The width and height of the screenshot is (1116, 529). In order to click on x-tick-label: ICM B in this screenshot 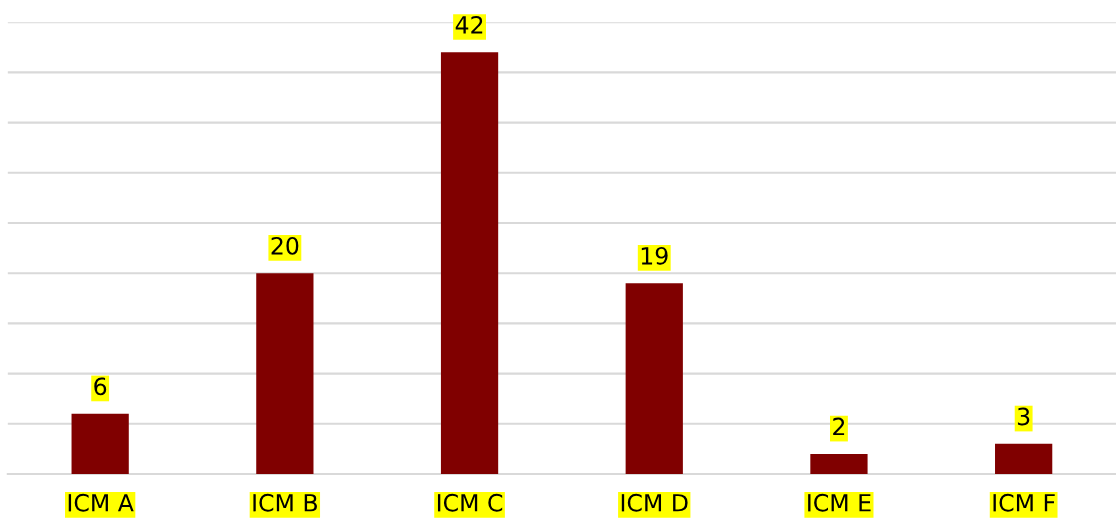, I will do `click(285, 502)`.